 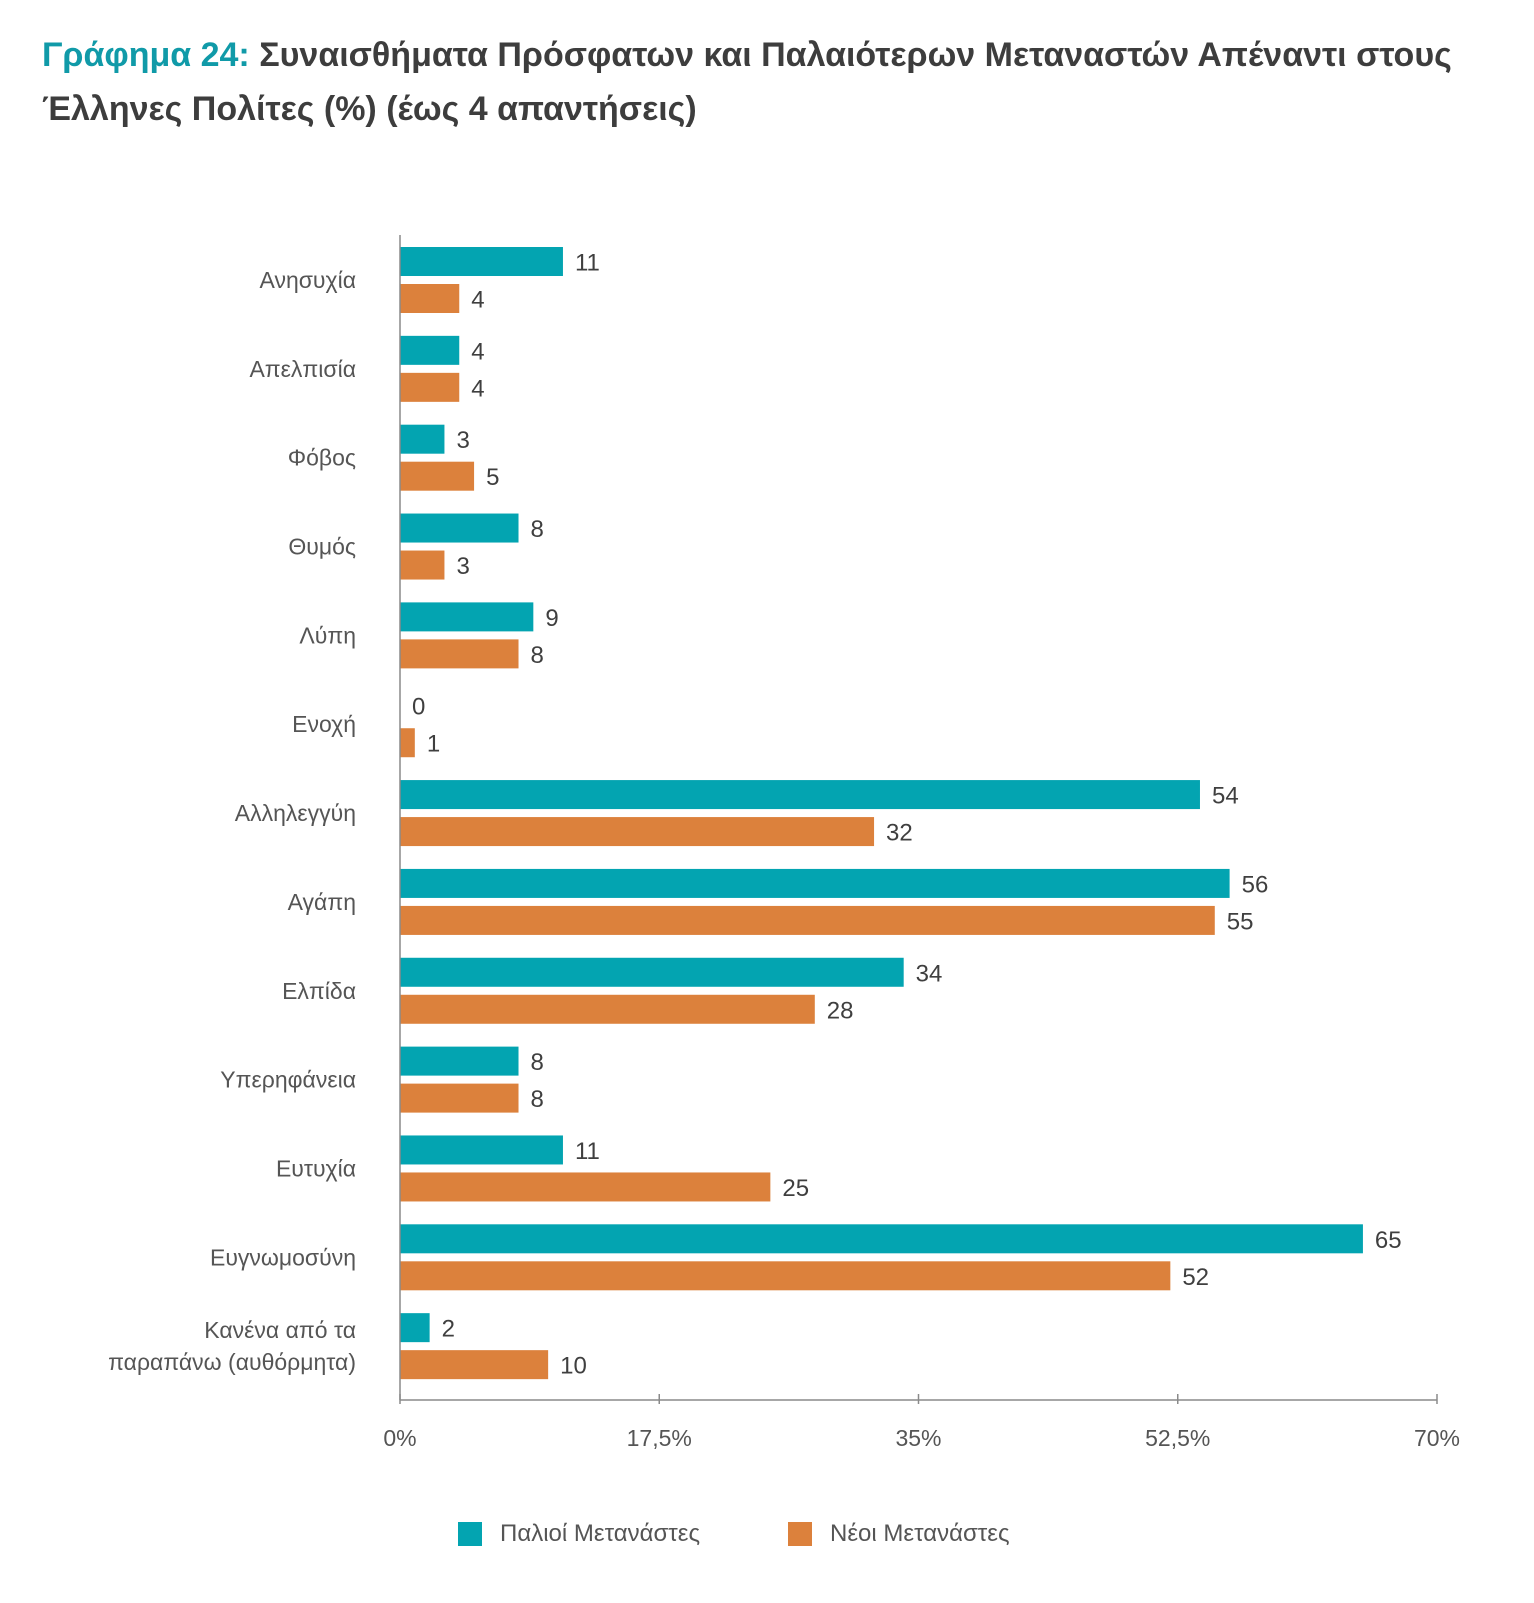 I want to click on x-tick-label: 52,5%, so click(x=1177, y=1438).